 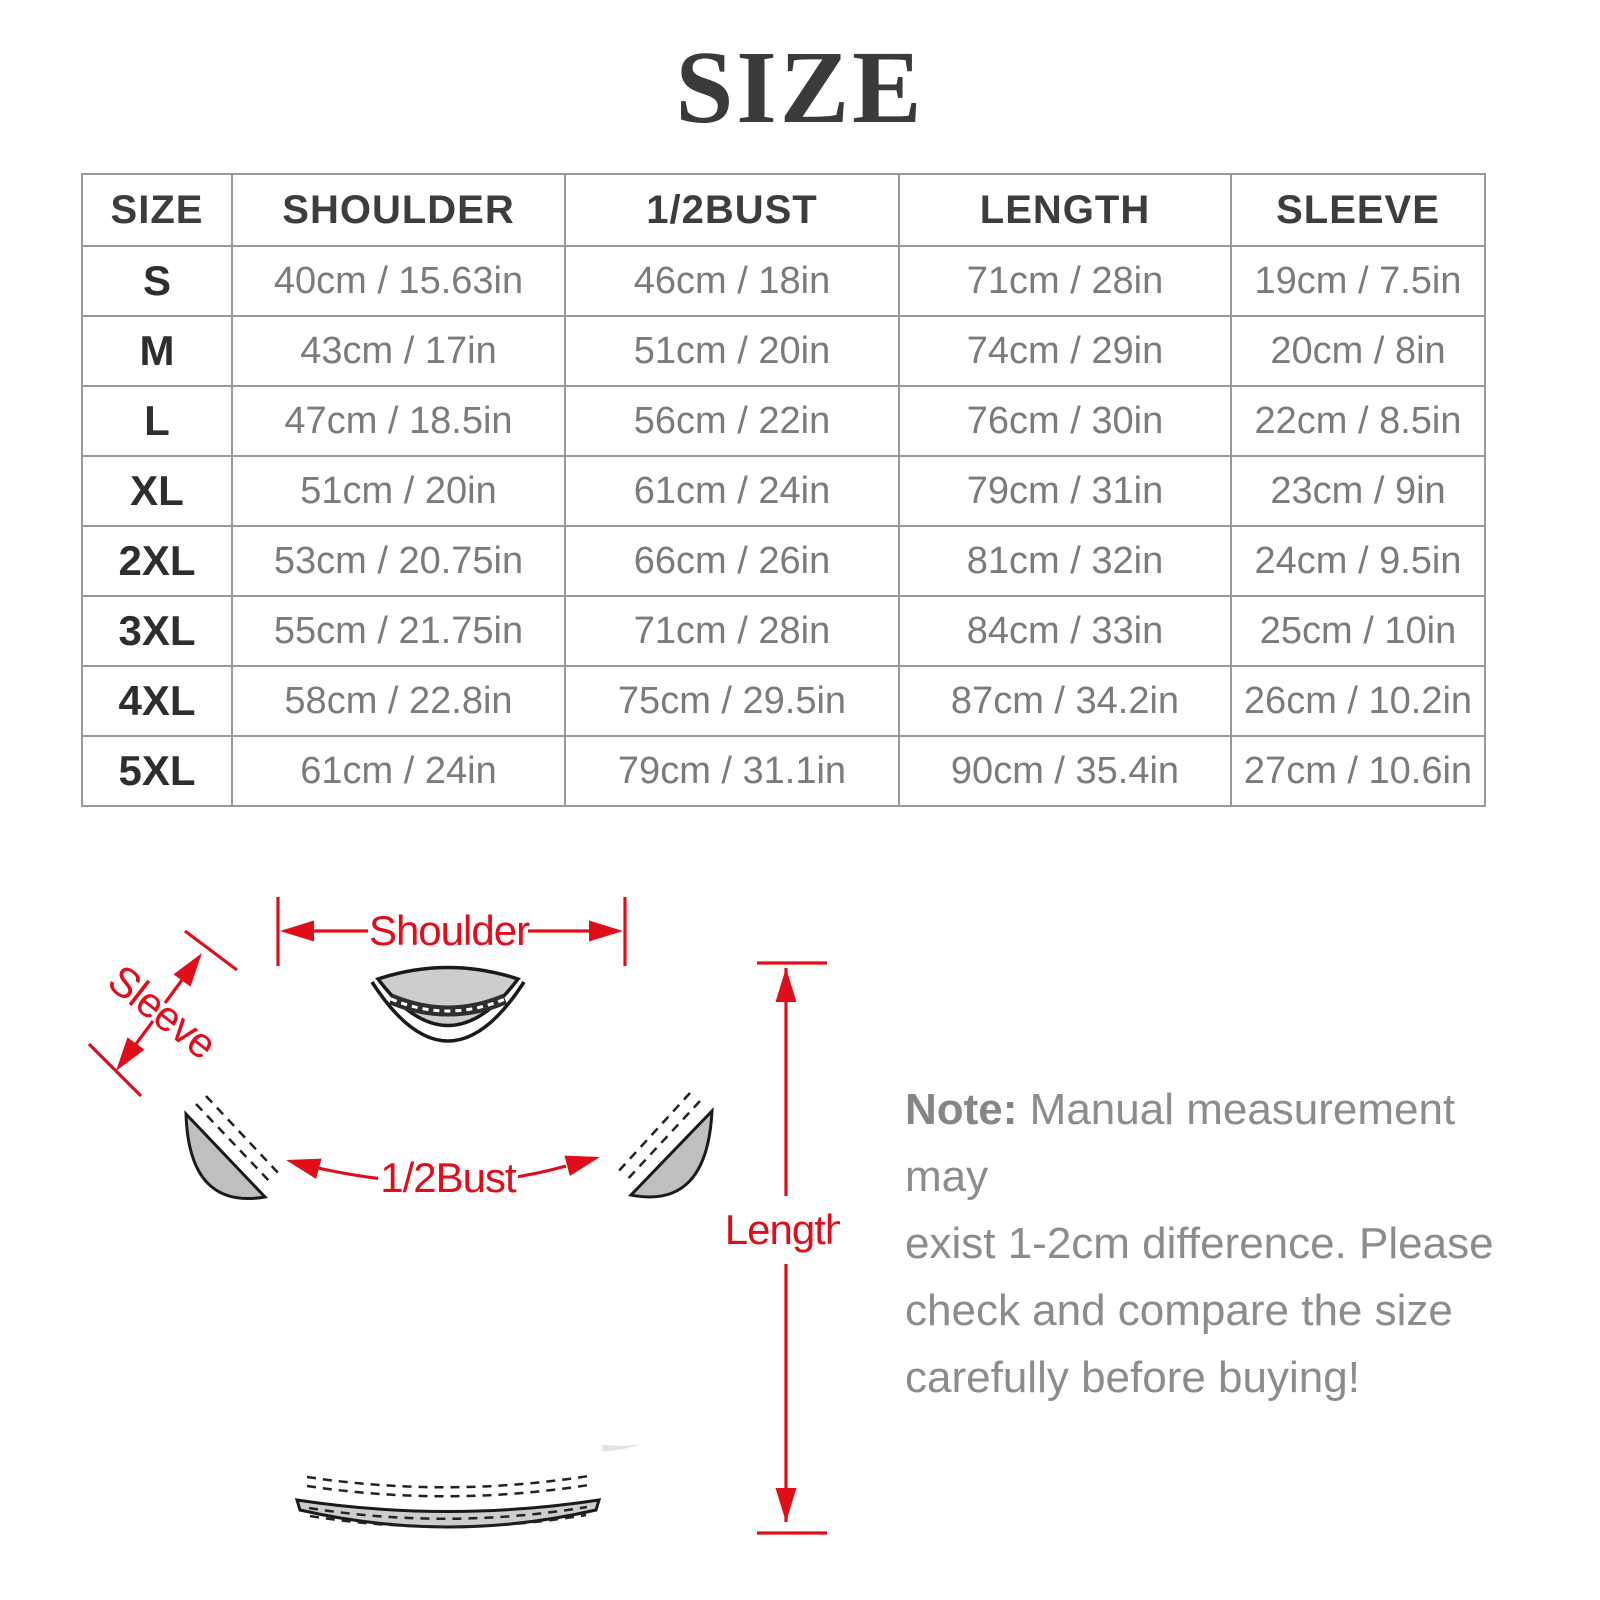 I want to click on shoulder-value: 40cm / 15.63in, so click(x=398, y=281).